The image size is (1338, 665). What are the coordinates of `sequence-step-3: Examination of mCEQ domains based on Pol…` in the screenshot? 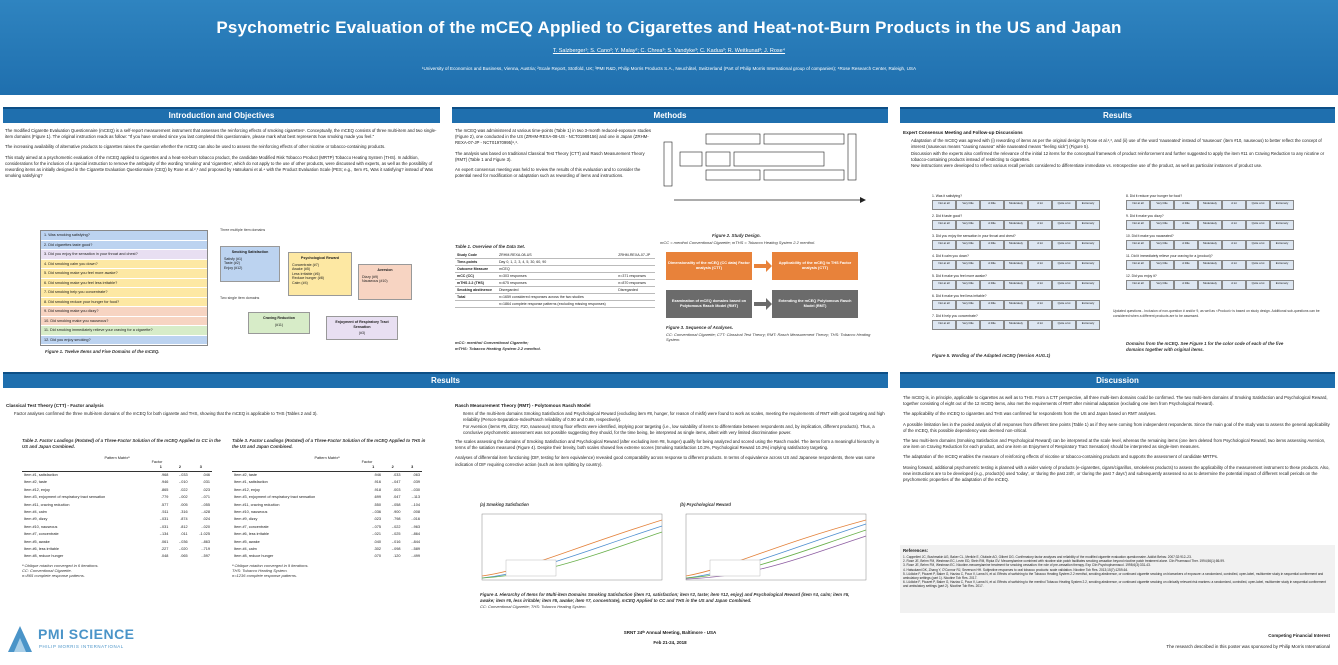 It's located at (709, 304).